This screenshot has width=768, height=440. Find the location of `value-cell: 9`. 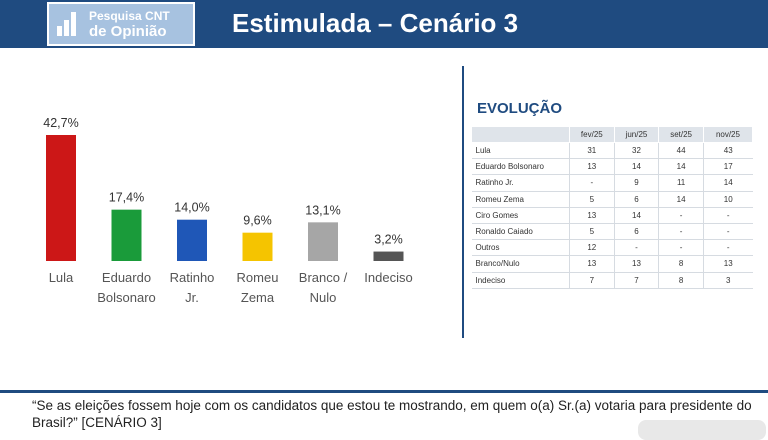

value-cell: 9 is located at coordinates (636, 183).